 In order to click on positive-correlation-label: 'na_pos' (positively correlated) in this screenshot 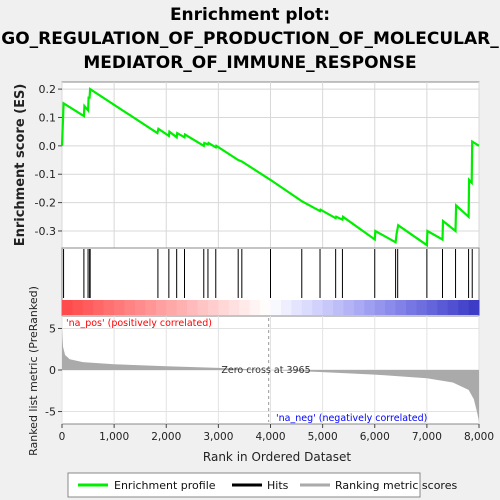, I will do `click(139, 323)`.